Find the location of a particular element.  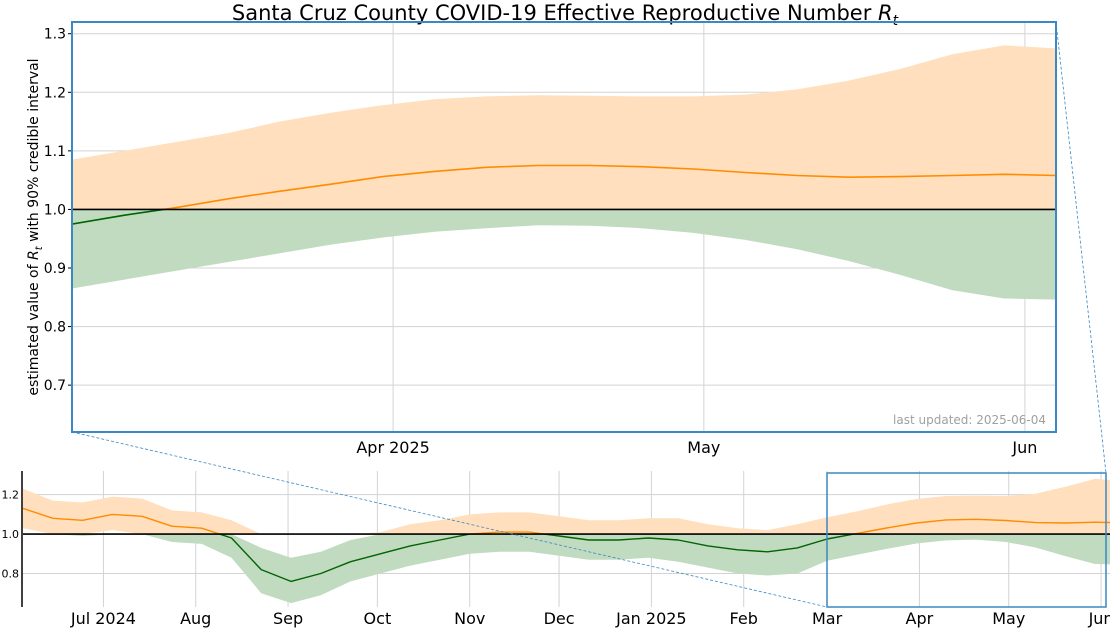

overview-credible-band-above is located at coordinates (566, 506).